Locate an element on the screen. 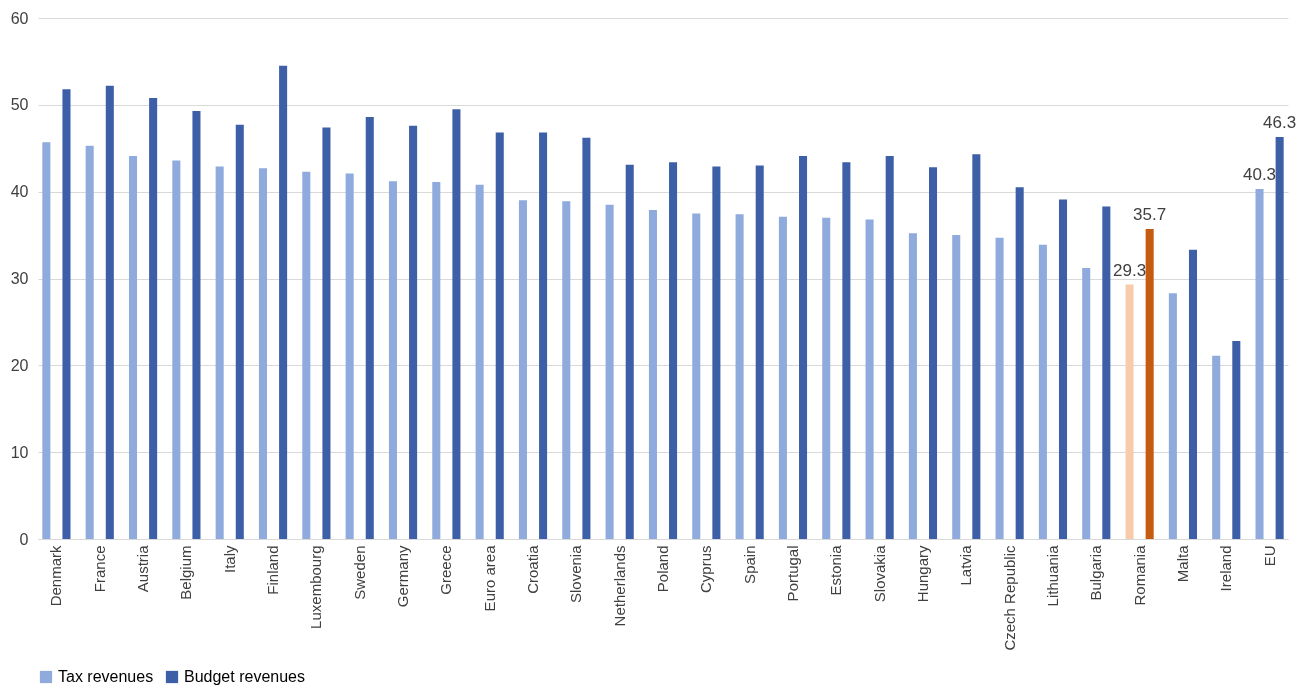  x-tick-label: Portugal is located at coordinates (792, 573).